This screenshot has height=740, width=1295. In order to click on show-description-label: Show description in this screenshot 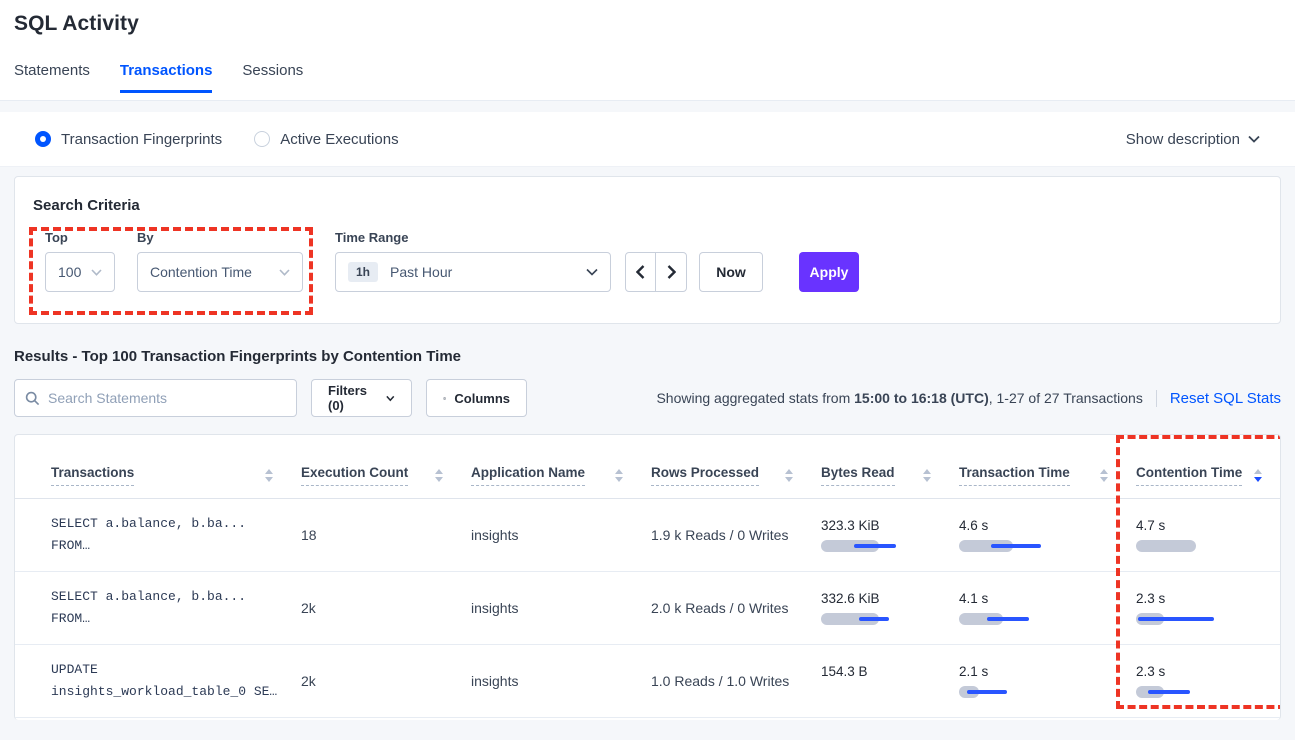, I will do `click(1182, 139)`.